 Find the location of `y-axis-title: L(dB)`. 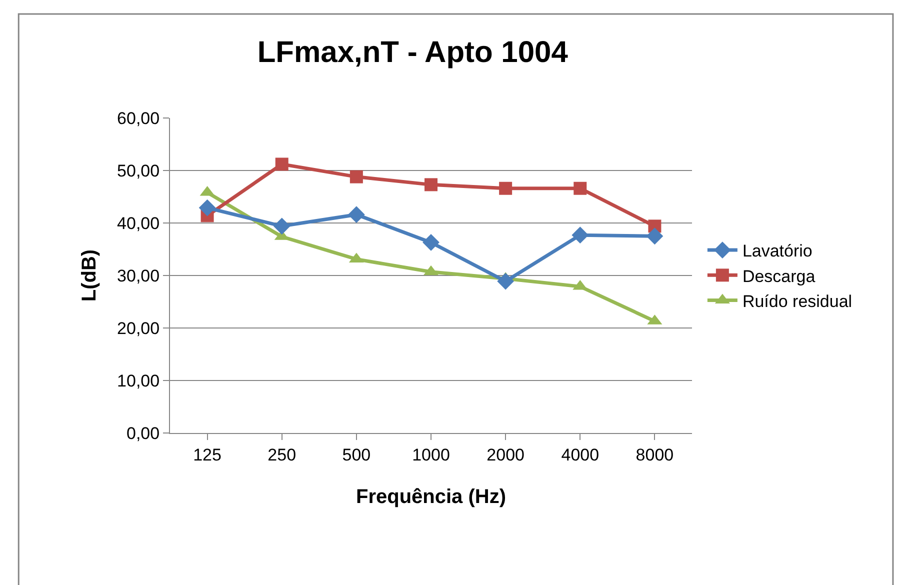

y-axis-title: L(dB) is located at coordinates (89, 275).